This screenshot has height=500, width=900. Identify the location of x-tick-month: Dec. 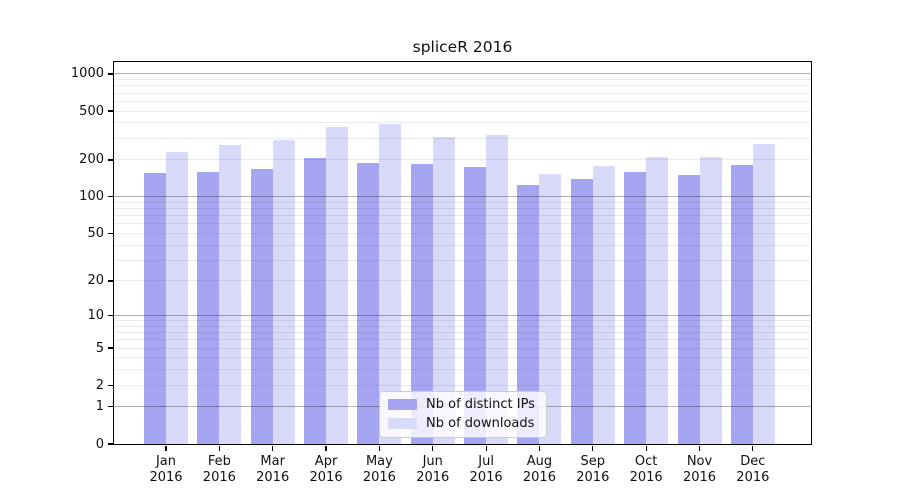
(753, 461).